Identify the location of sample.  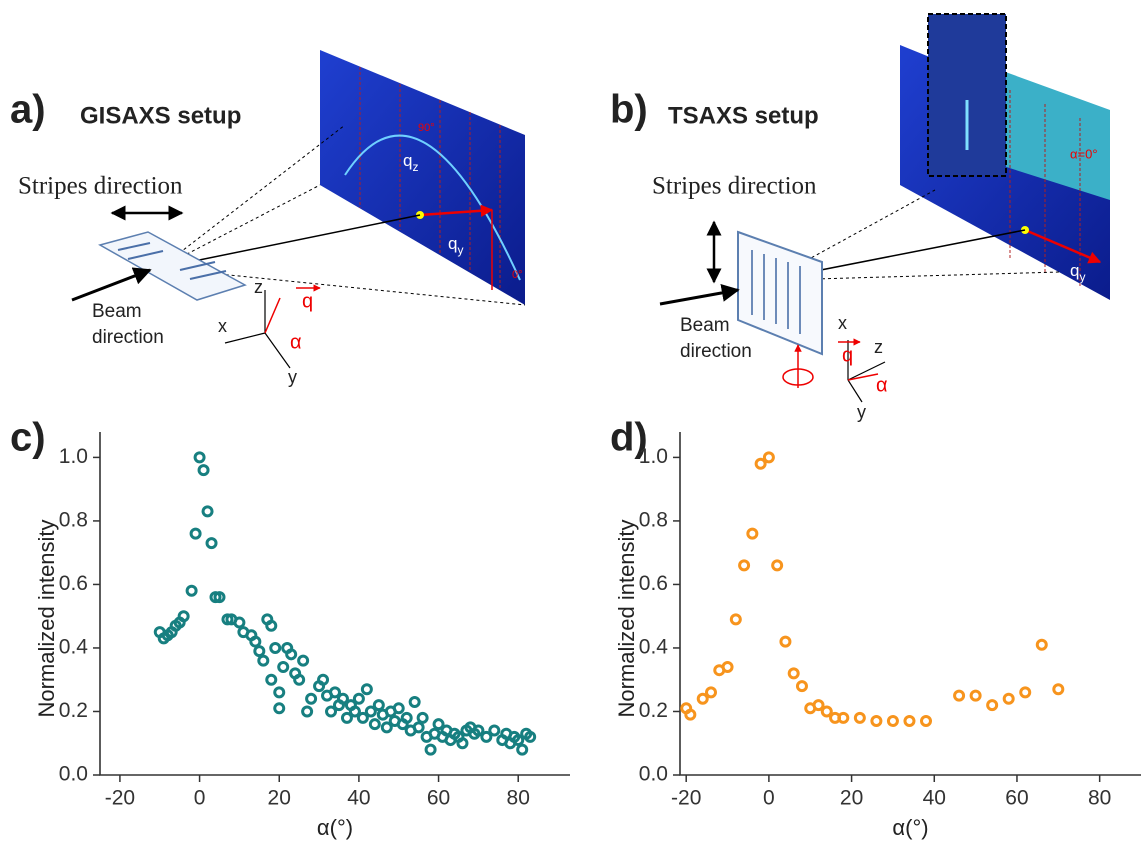
(172, 266).